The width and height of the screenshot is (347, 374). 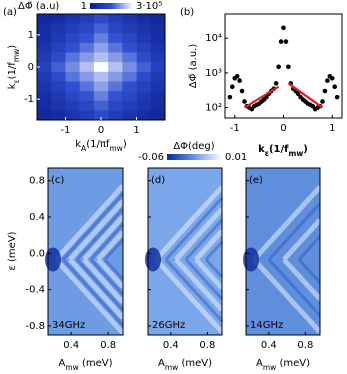 I want to click on y-axis-label-part: mw, so click(x=16, y=55).